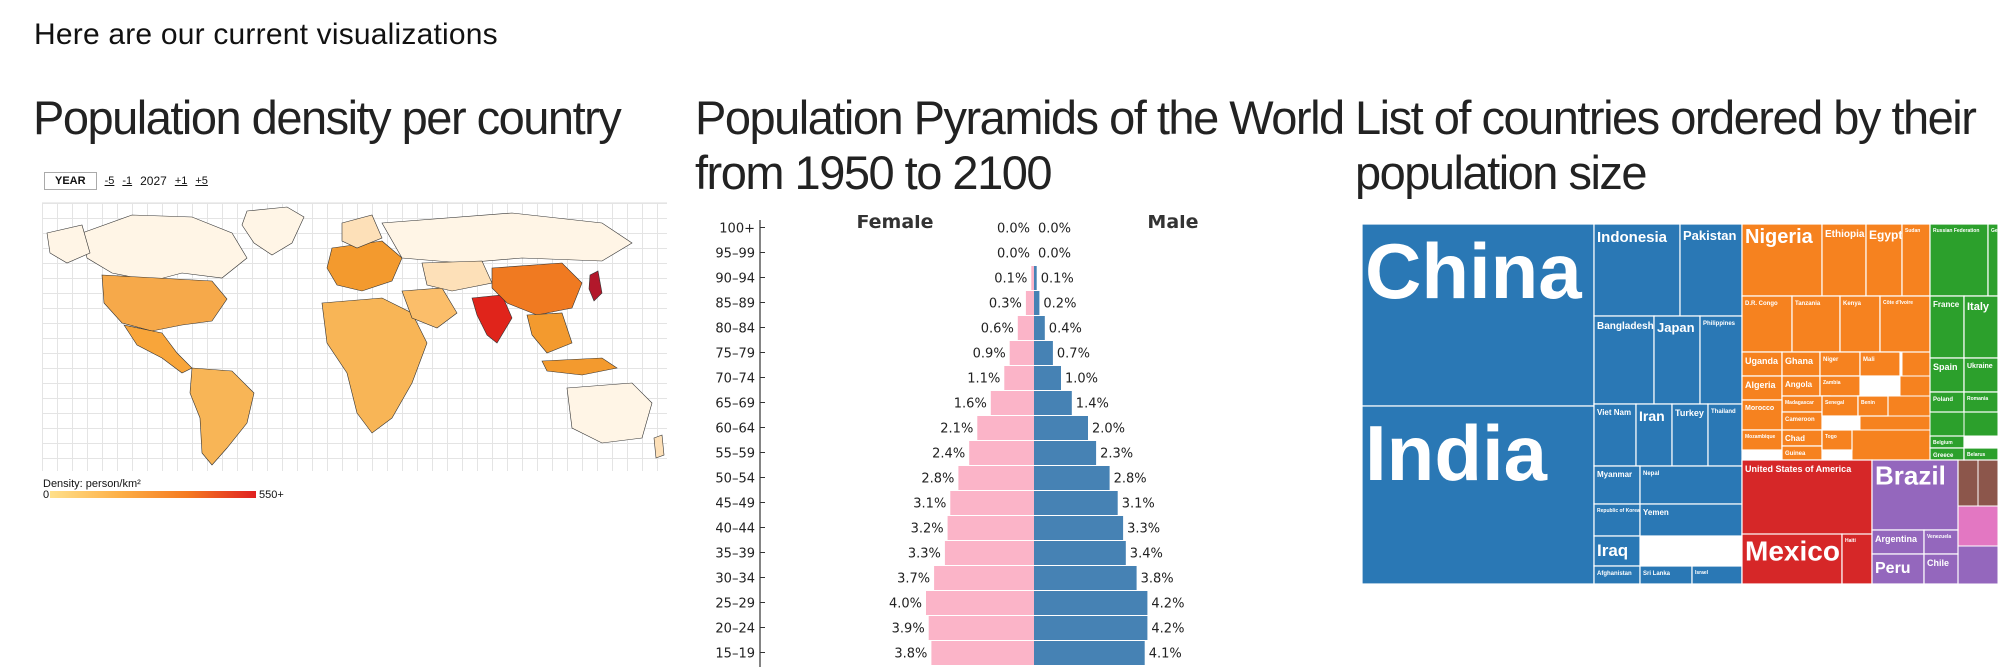 The image size is (2002, 667). I want to click on treemap-cell-japan, so click(1677, 360).